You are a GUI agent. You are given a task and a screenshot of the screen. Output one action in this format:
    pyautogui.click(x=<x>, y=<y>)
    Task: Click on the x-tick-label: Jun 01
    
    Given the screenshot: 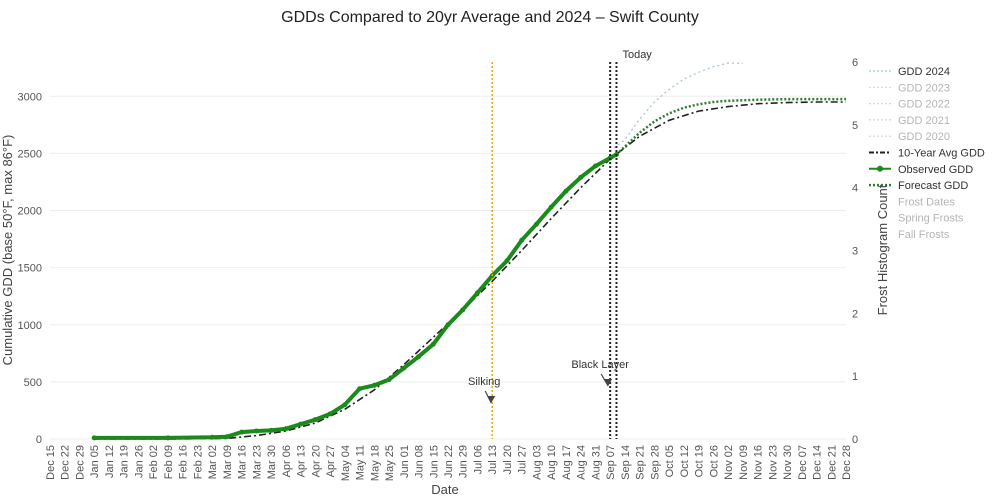 What is the action you would take?
    pyautogui.click(x=405, y=461)
    